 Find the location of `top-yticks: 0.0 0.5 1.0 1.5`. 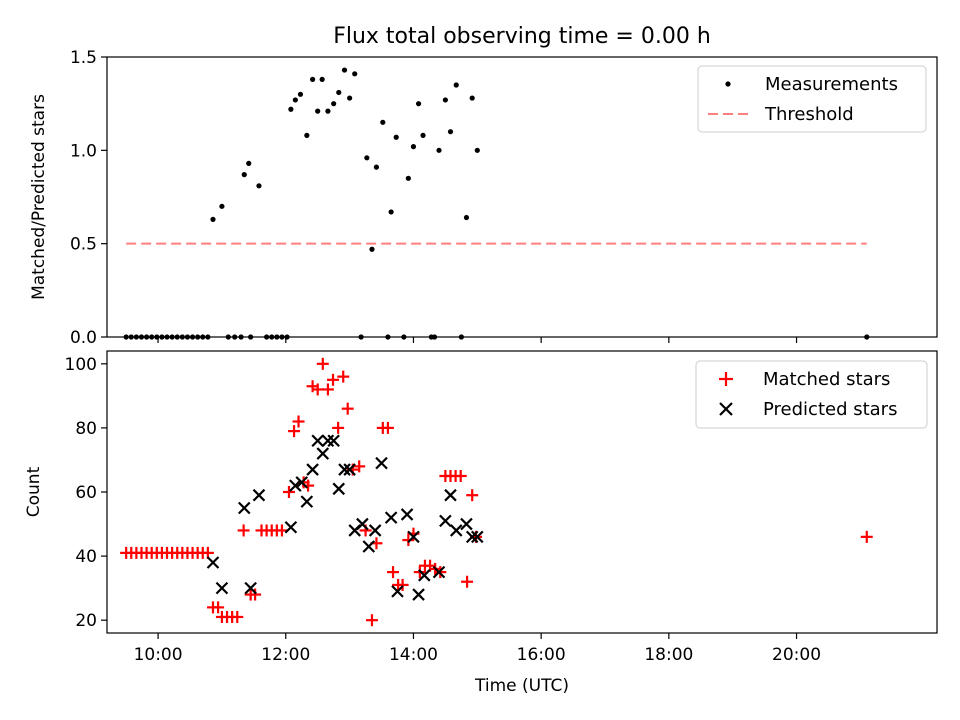

top-yticks: 0.0 0.5 1.0 1.5 is located at coordinates (88, 198).